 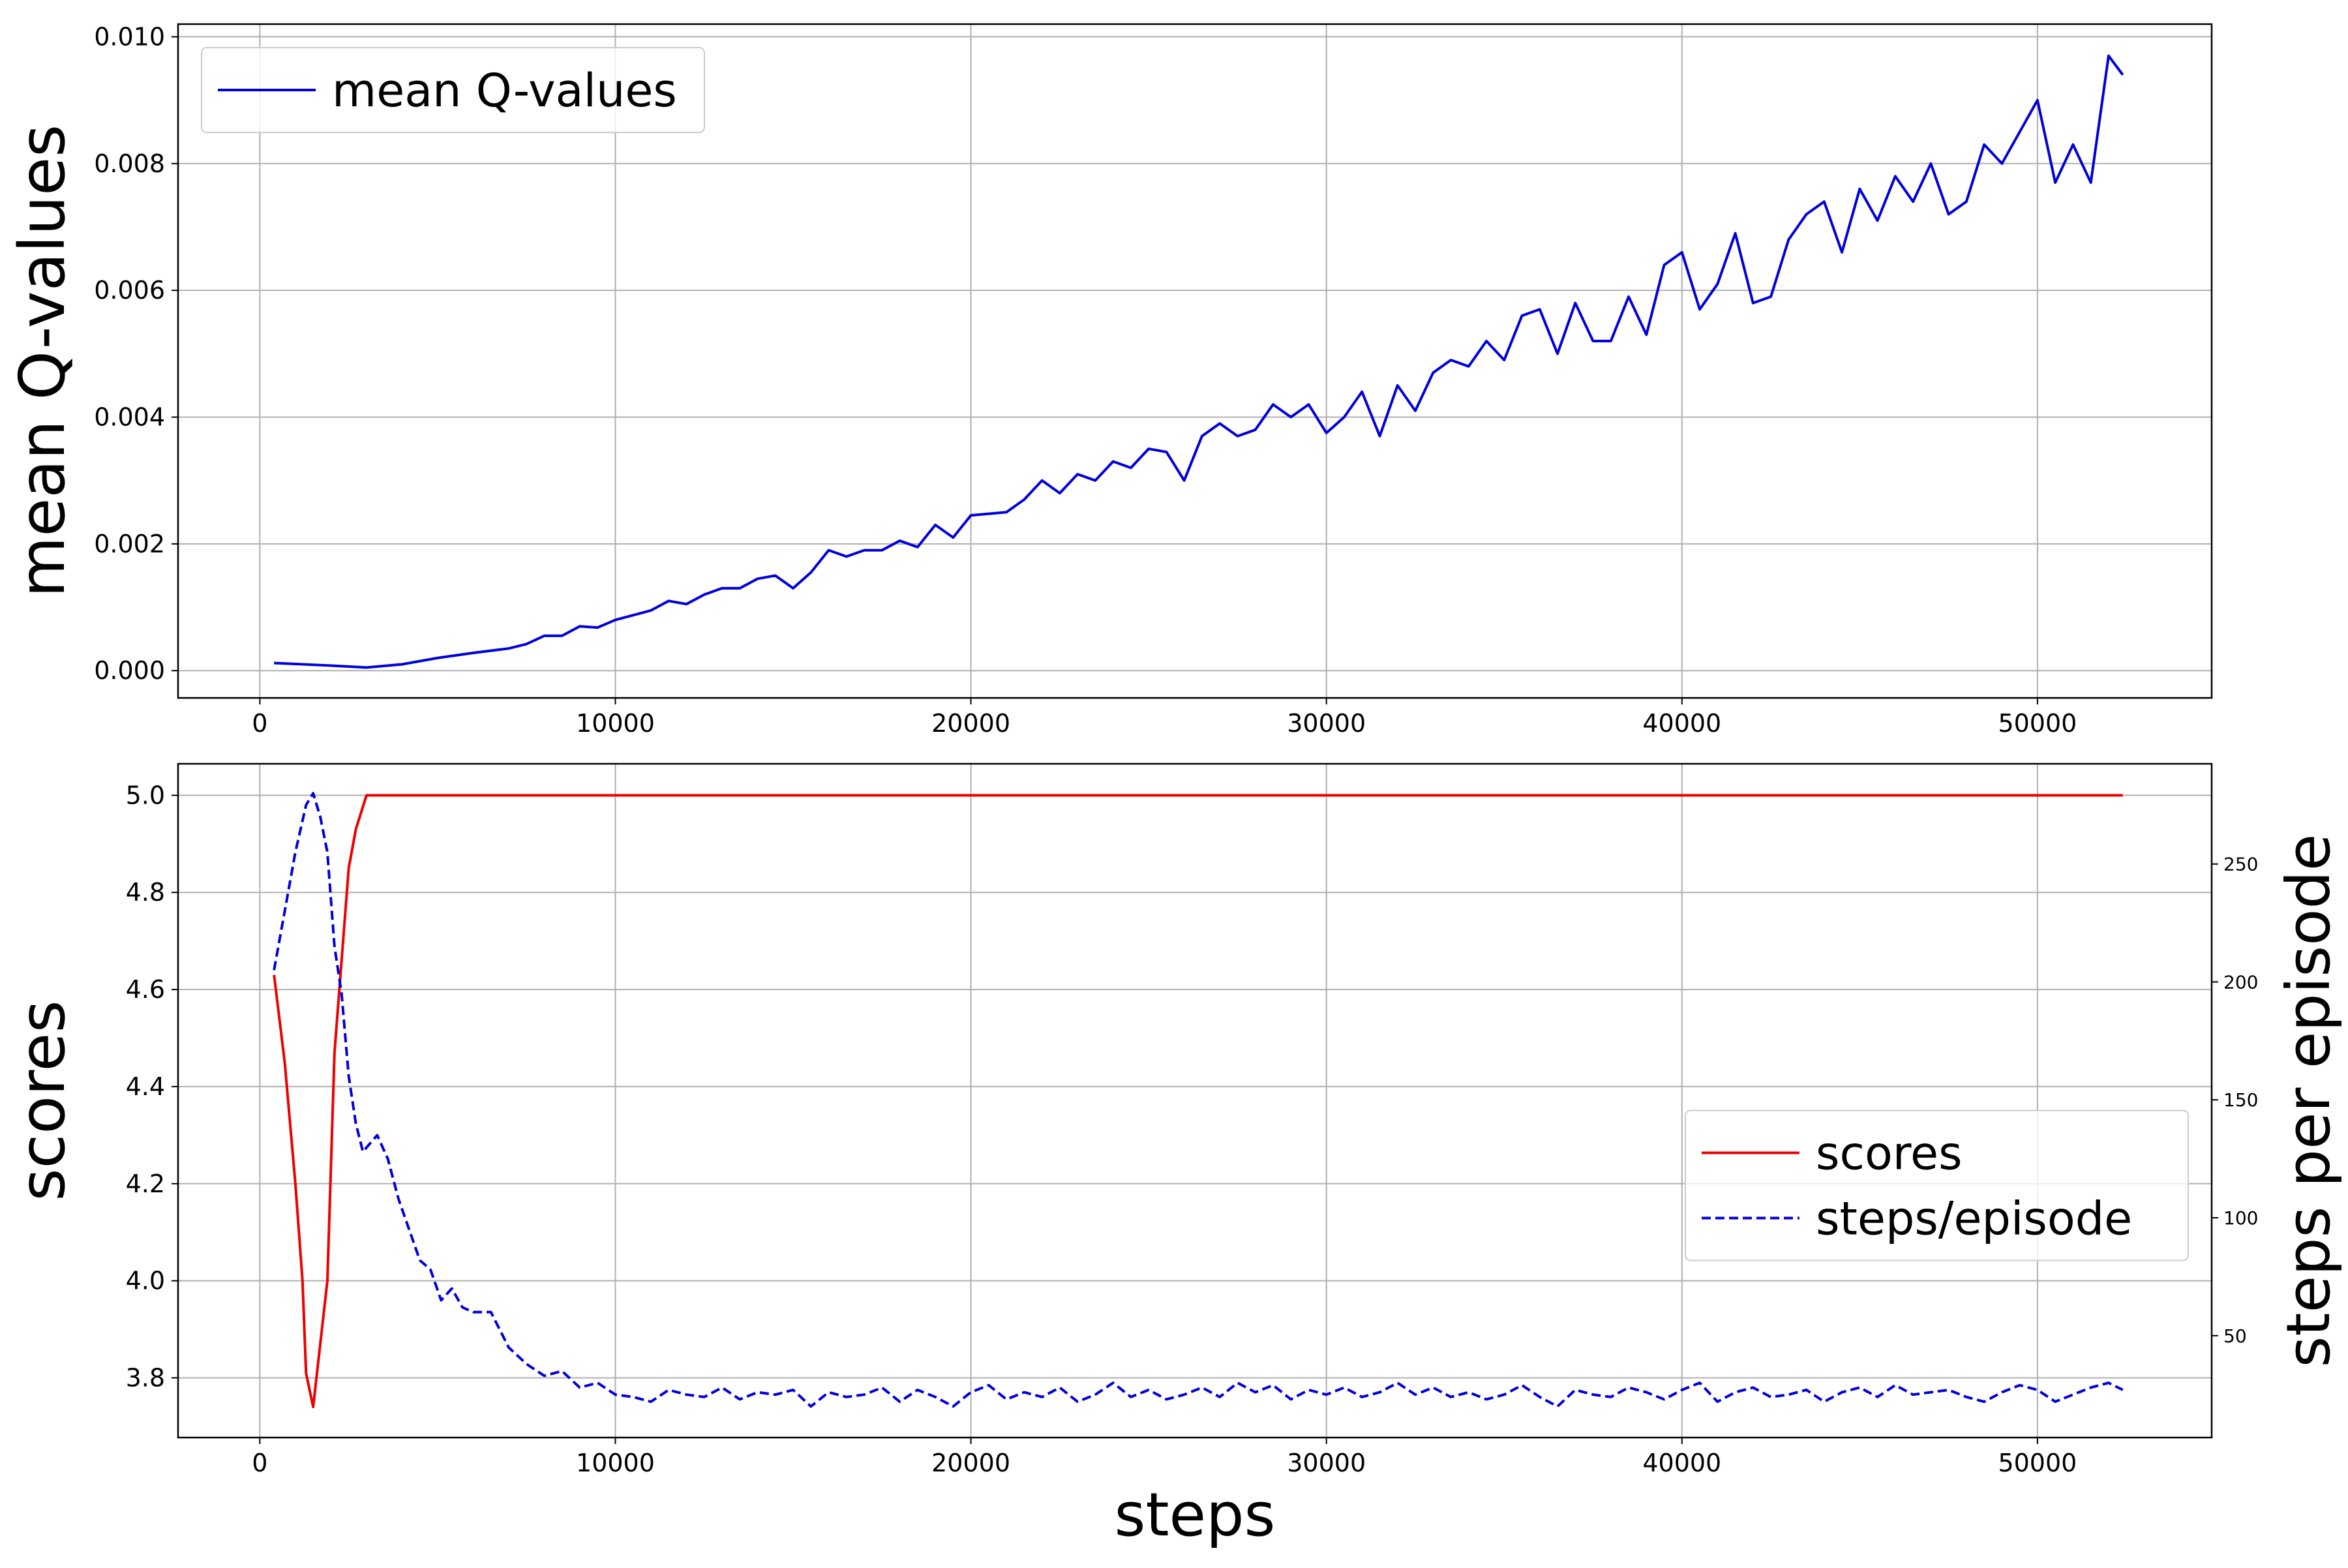 What do you see at coordinates (2241, 1218) in the screenshot?
I see `y2-tick-label: 100` at bounding box center [2241, 1218].